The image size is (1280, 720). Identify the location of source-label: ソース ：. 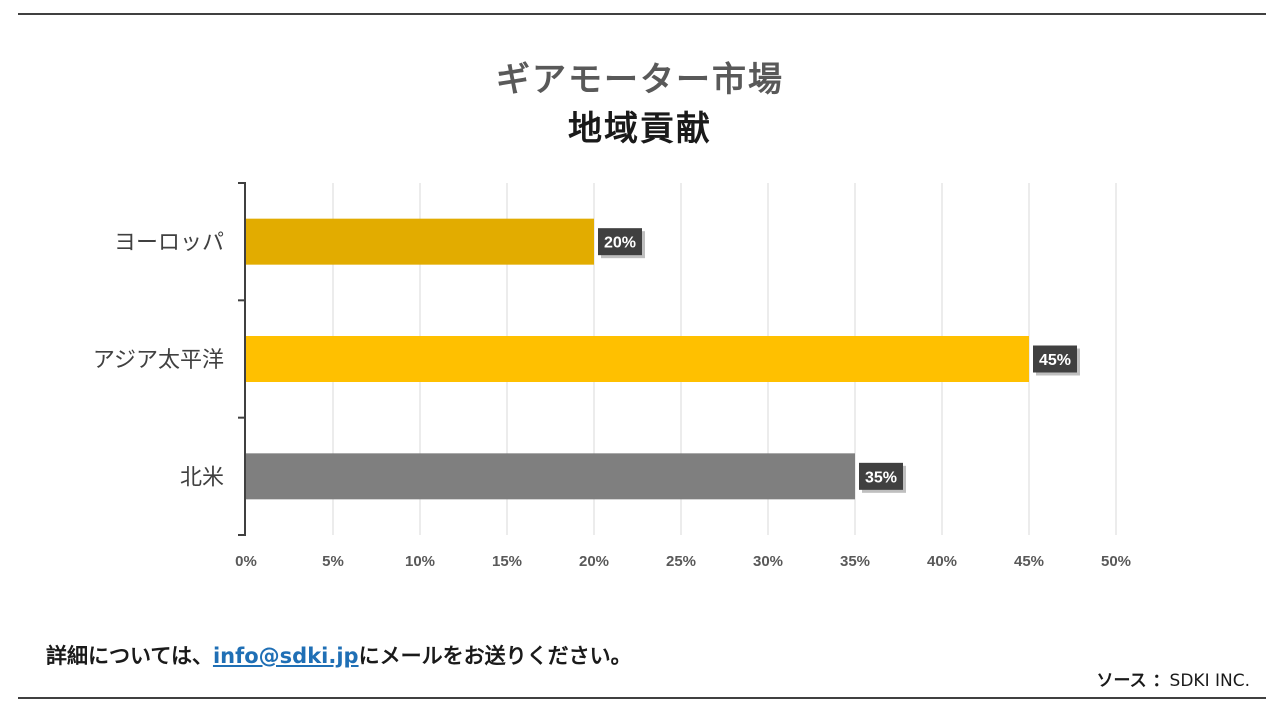
(1133, 681).